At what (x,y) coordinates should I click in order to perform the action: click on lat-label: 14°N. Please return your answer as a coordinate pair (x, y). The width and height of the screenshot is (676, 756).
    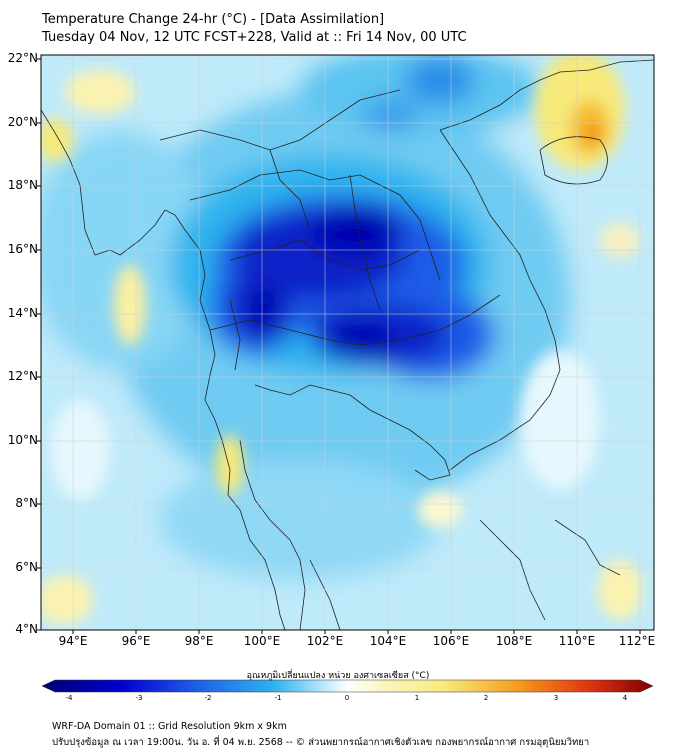
    Looking at the image, I should click on (22, 313).